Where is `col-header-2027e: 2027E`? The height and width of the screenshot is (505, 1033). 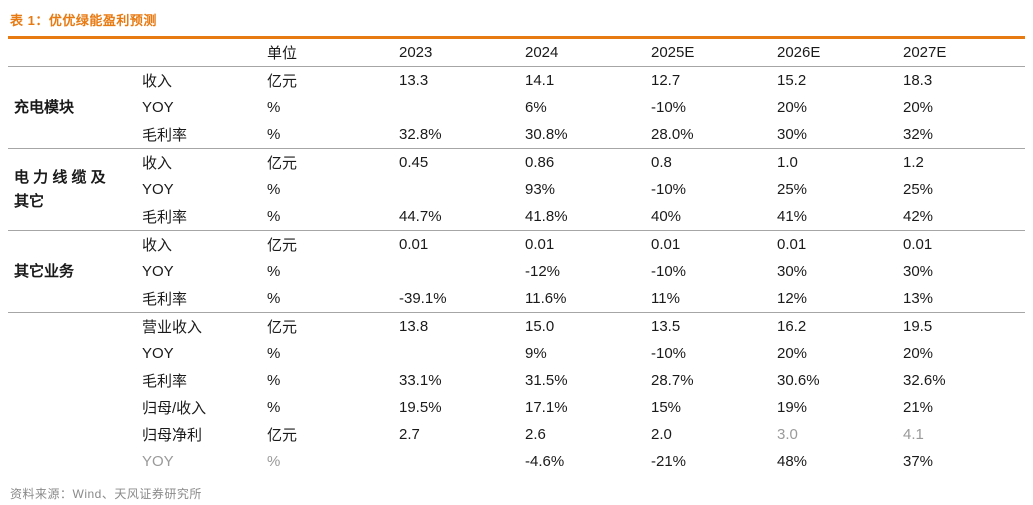 col-header-2027e: 2027E is located at coordinates (962, 52).